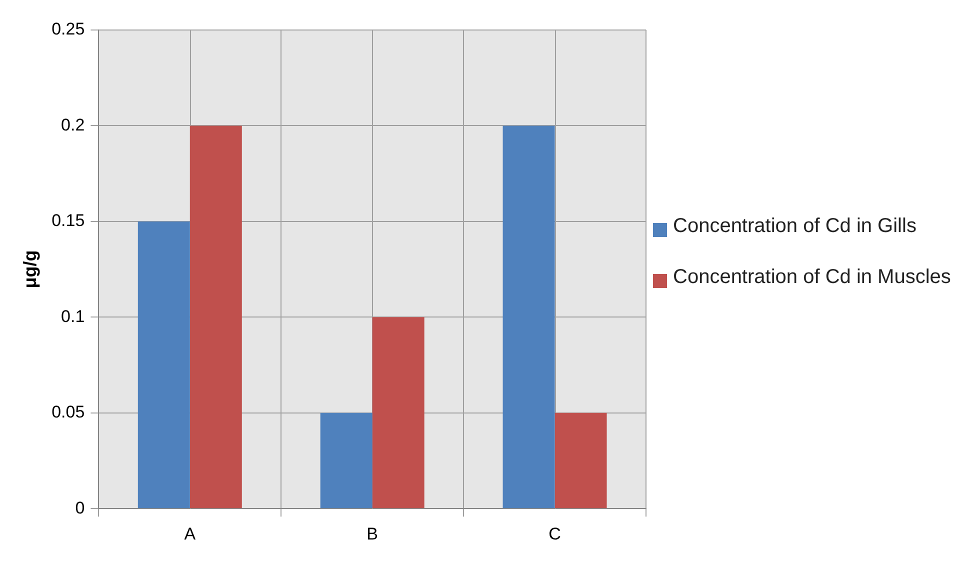 This screenshot has width=963, height=566. I want to click on y-tick-label: 0.2, so click(73, 124).